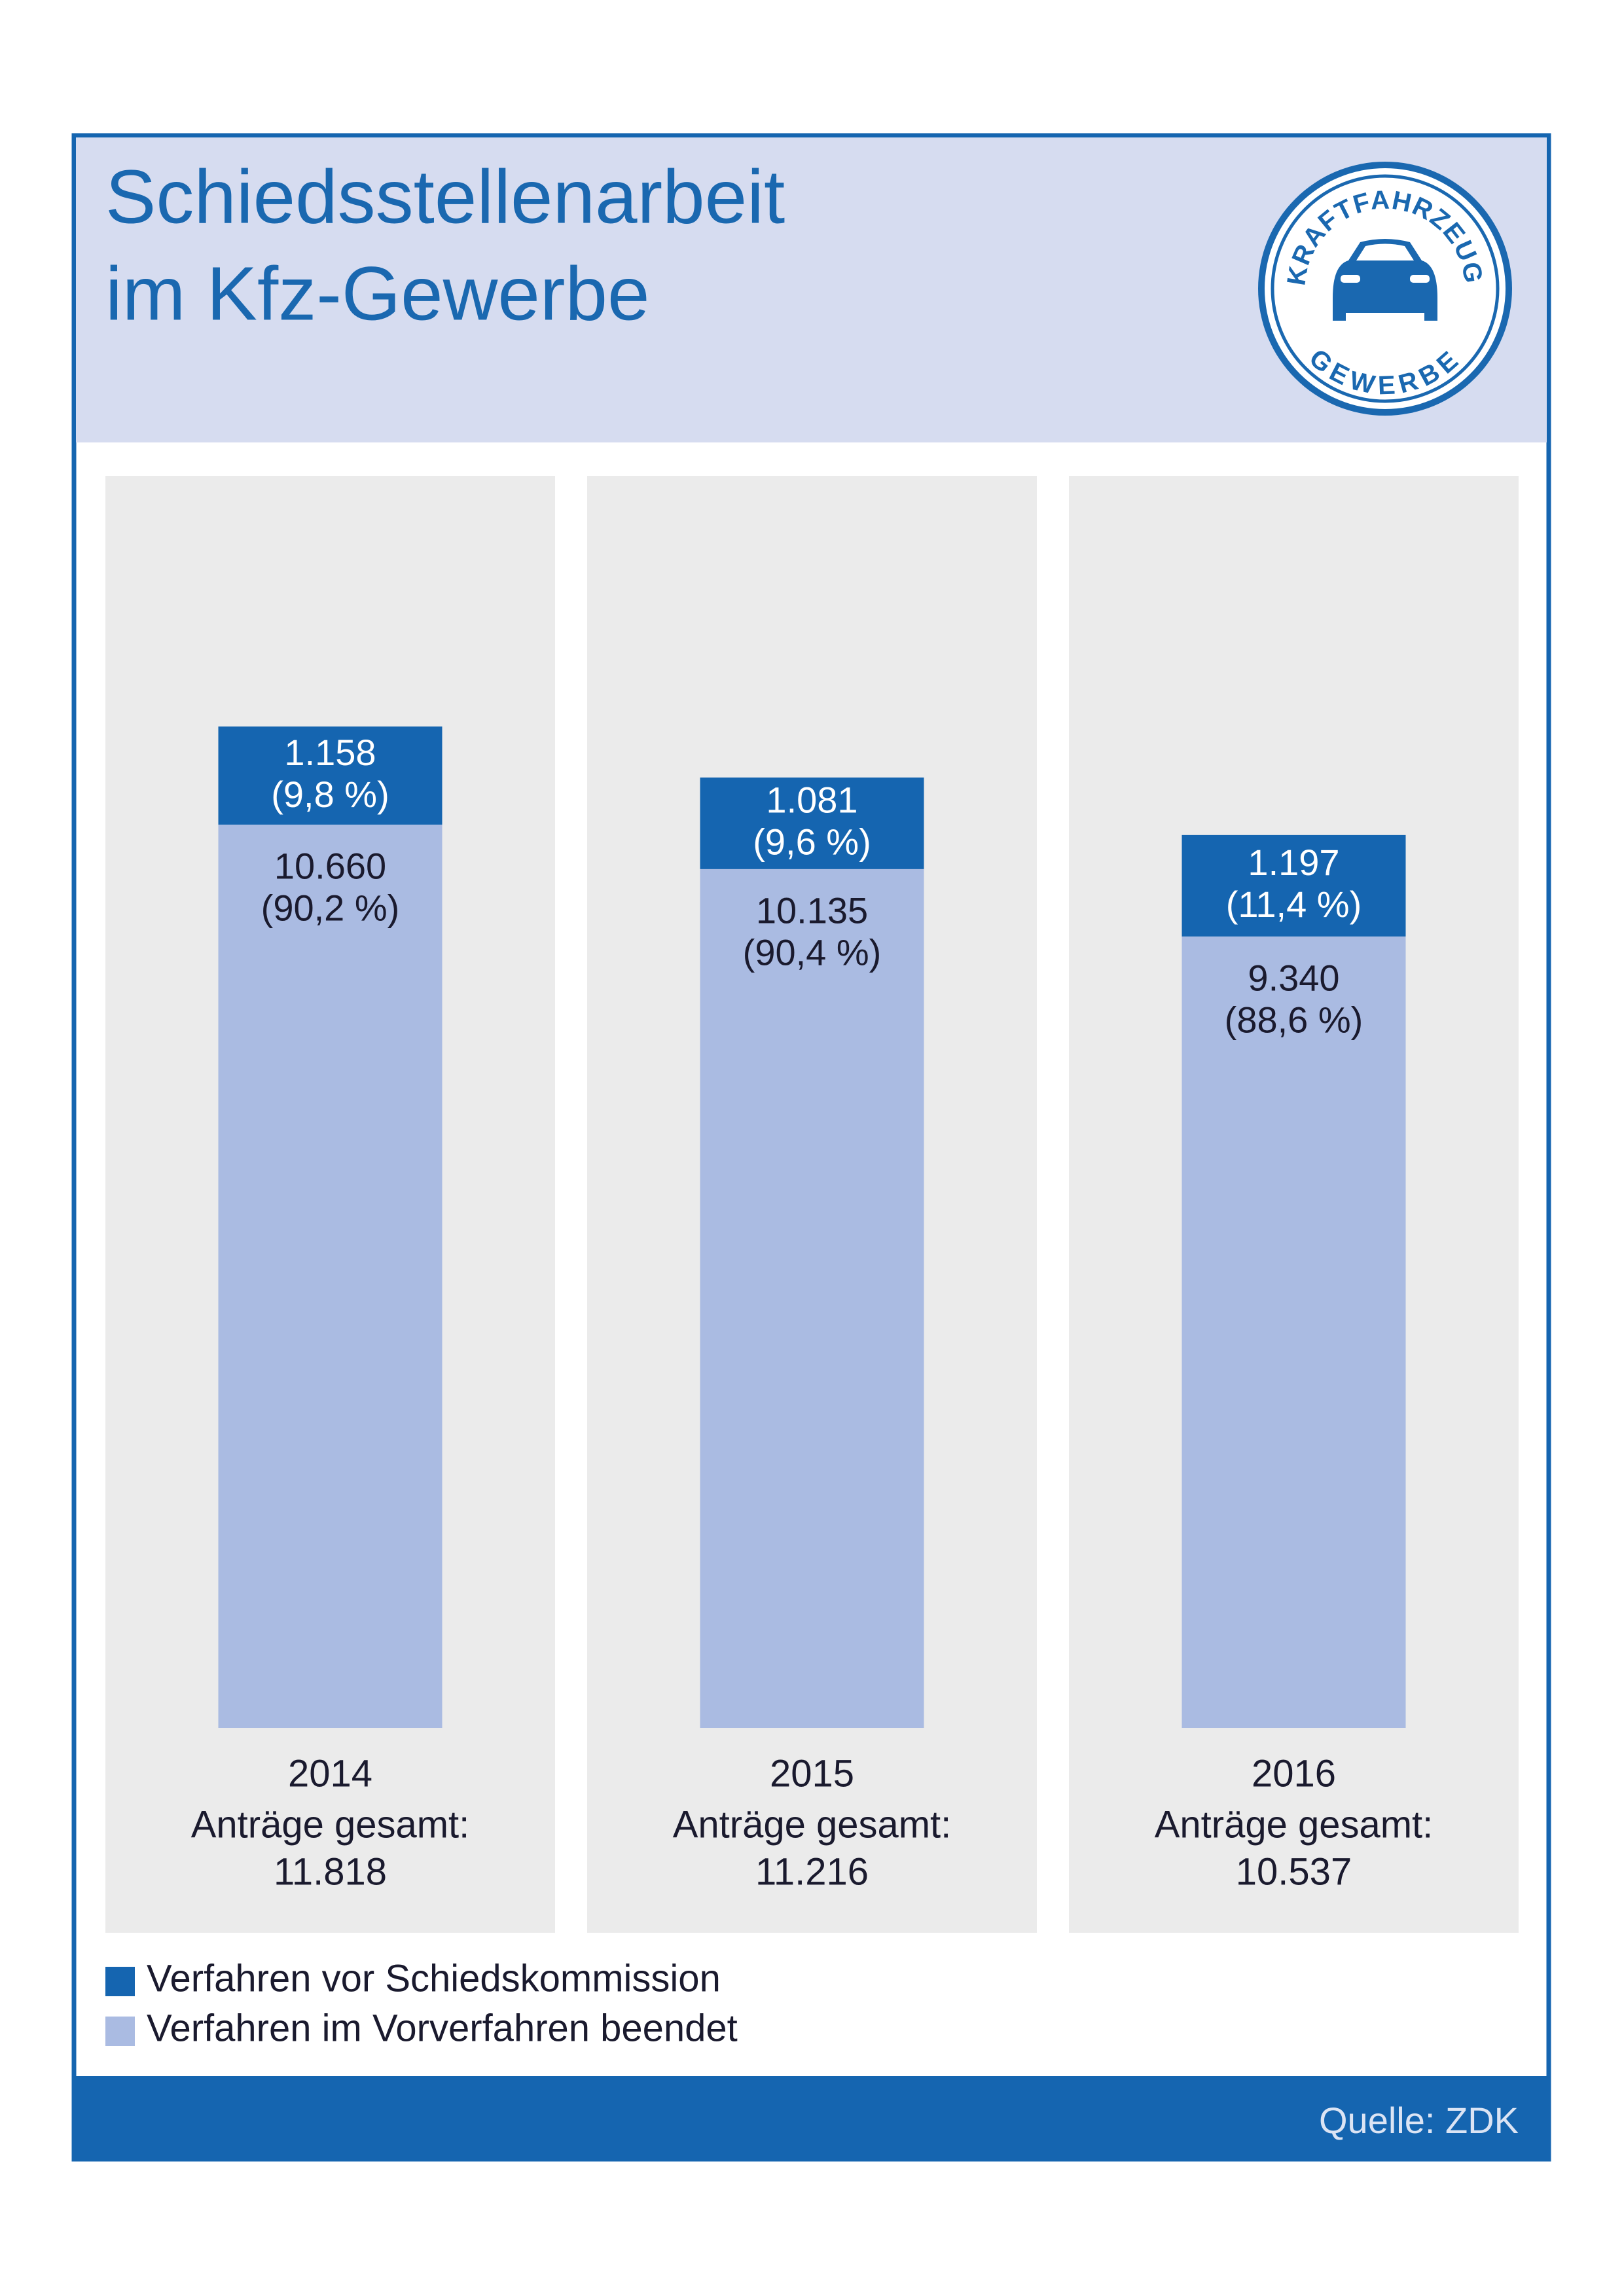 Image resolution: width=1624 pixels, height=2296 pixels. Describe the element at coordinates (1293, 862) in the screenshot. I see `value-label: 1.197` at that location.